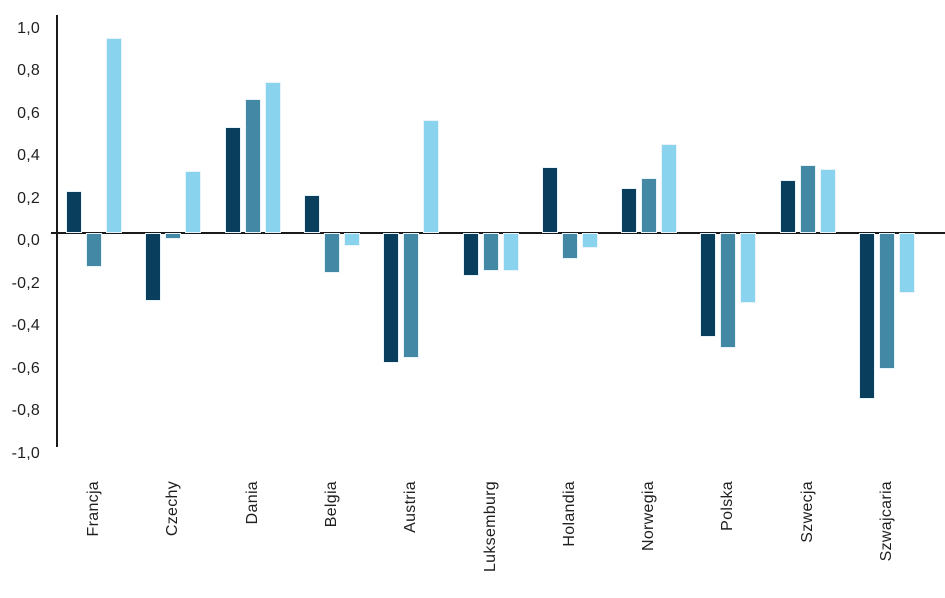 The image size is (945, 598). I want to click on x-tick-label-norwegia: Norwegia, so click(648, 516).